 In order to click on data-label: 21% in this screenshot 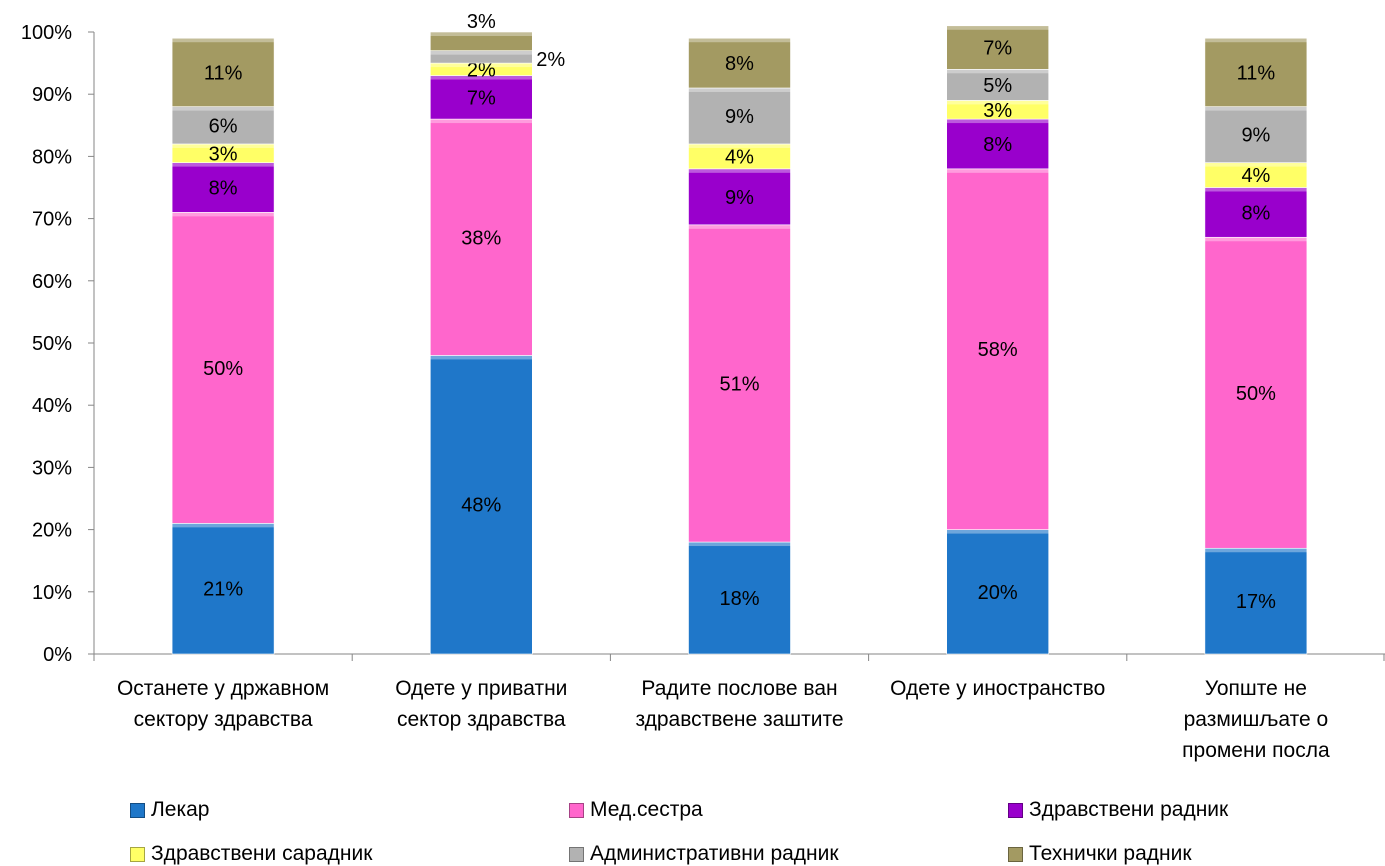, I will do `click(223, 590)`.